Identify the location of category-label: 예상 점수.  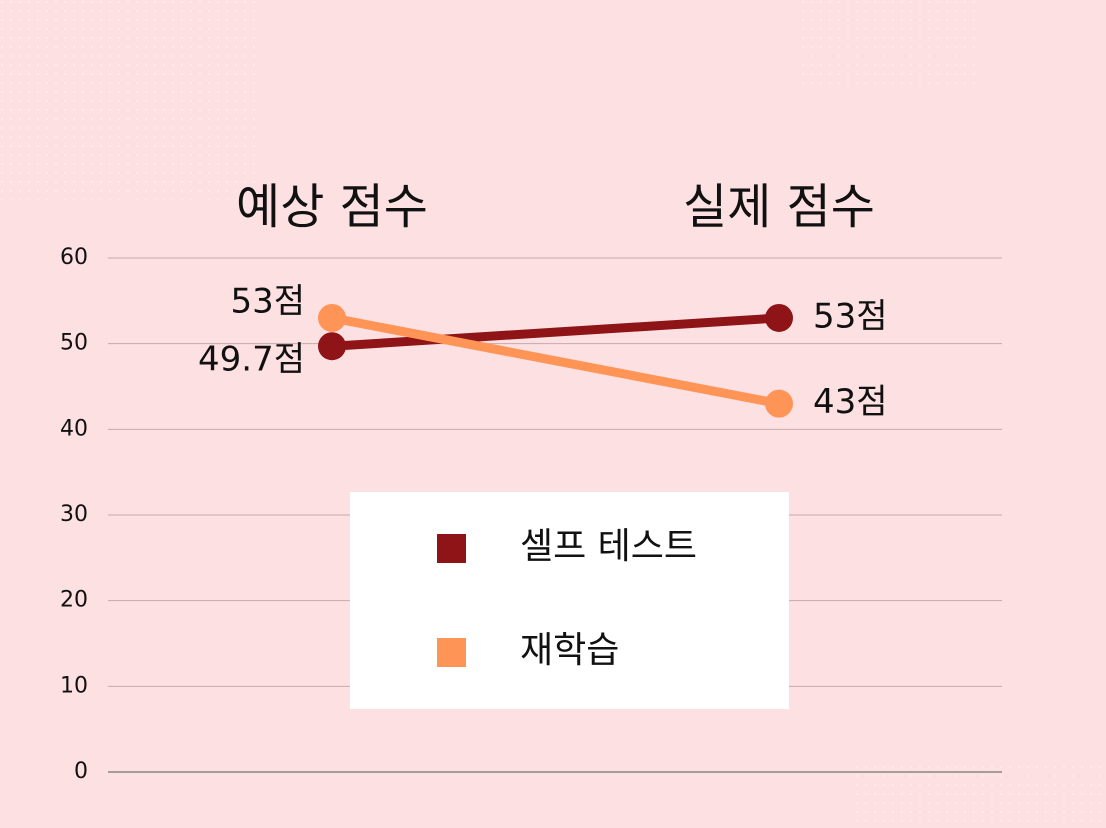
(332, 207).